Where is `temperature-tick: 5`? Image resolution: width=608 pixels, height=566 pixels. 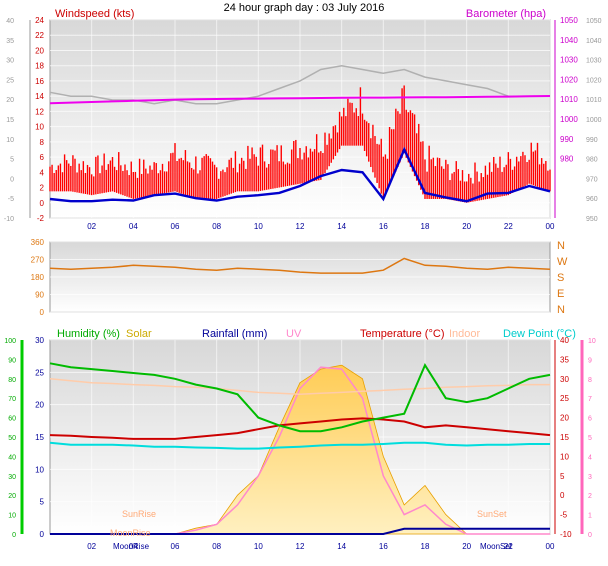
temperature-tick: 5 is located at coordinates (562, 476).